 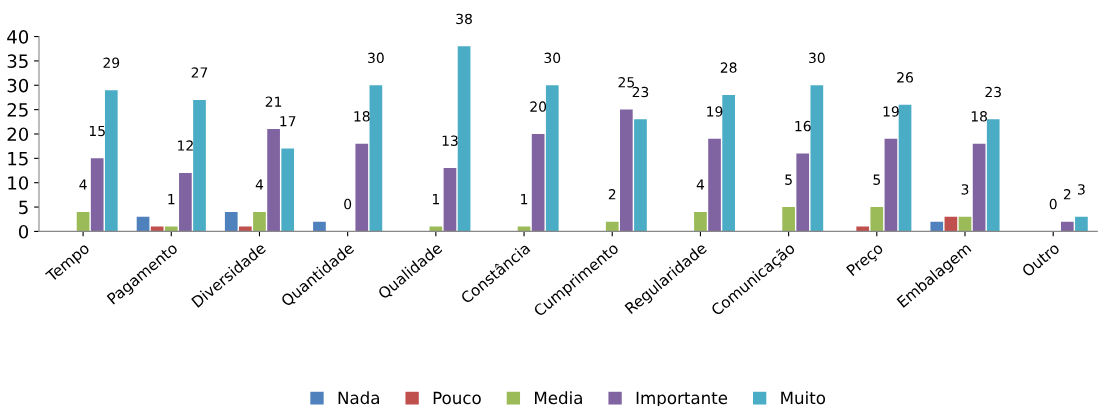 What do you see at coordinates (23, 207) in the screenshot?
I see `y-tick-label: 5` at bounding box center [23, 207].